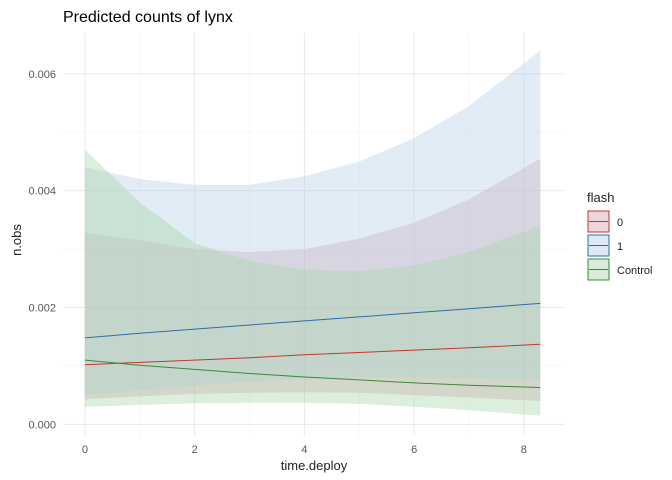 The height and width of the screenshot is (480, 672). Describe the element at coordinates (314, 465) in the screenshot. I see `x-axis-title: time.deploy` at that location.